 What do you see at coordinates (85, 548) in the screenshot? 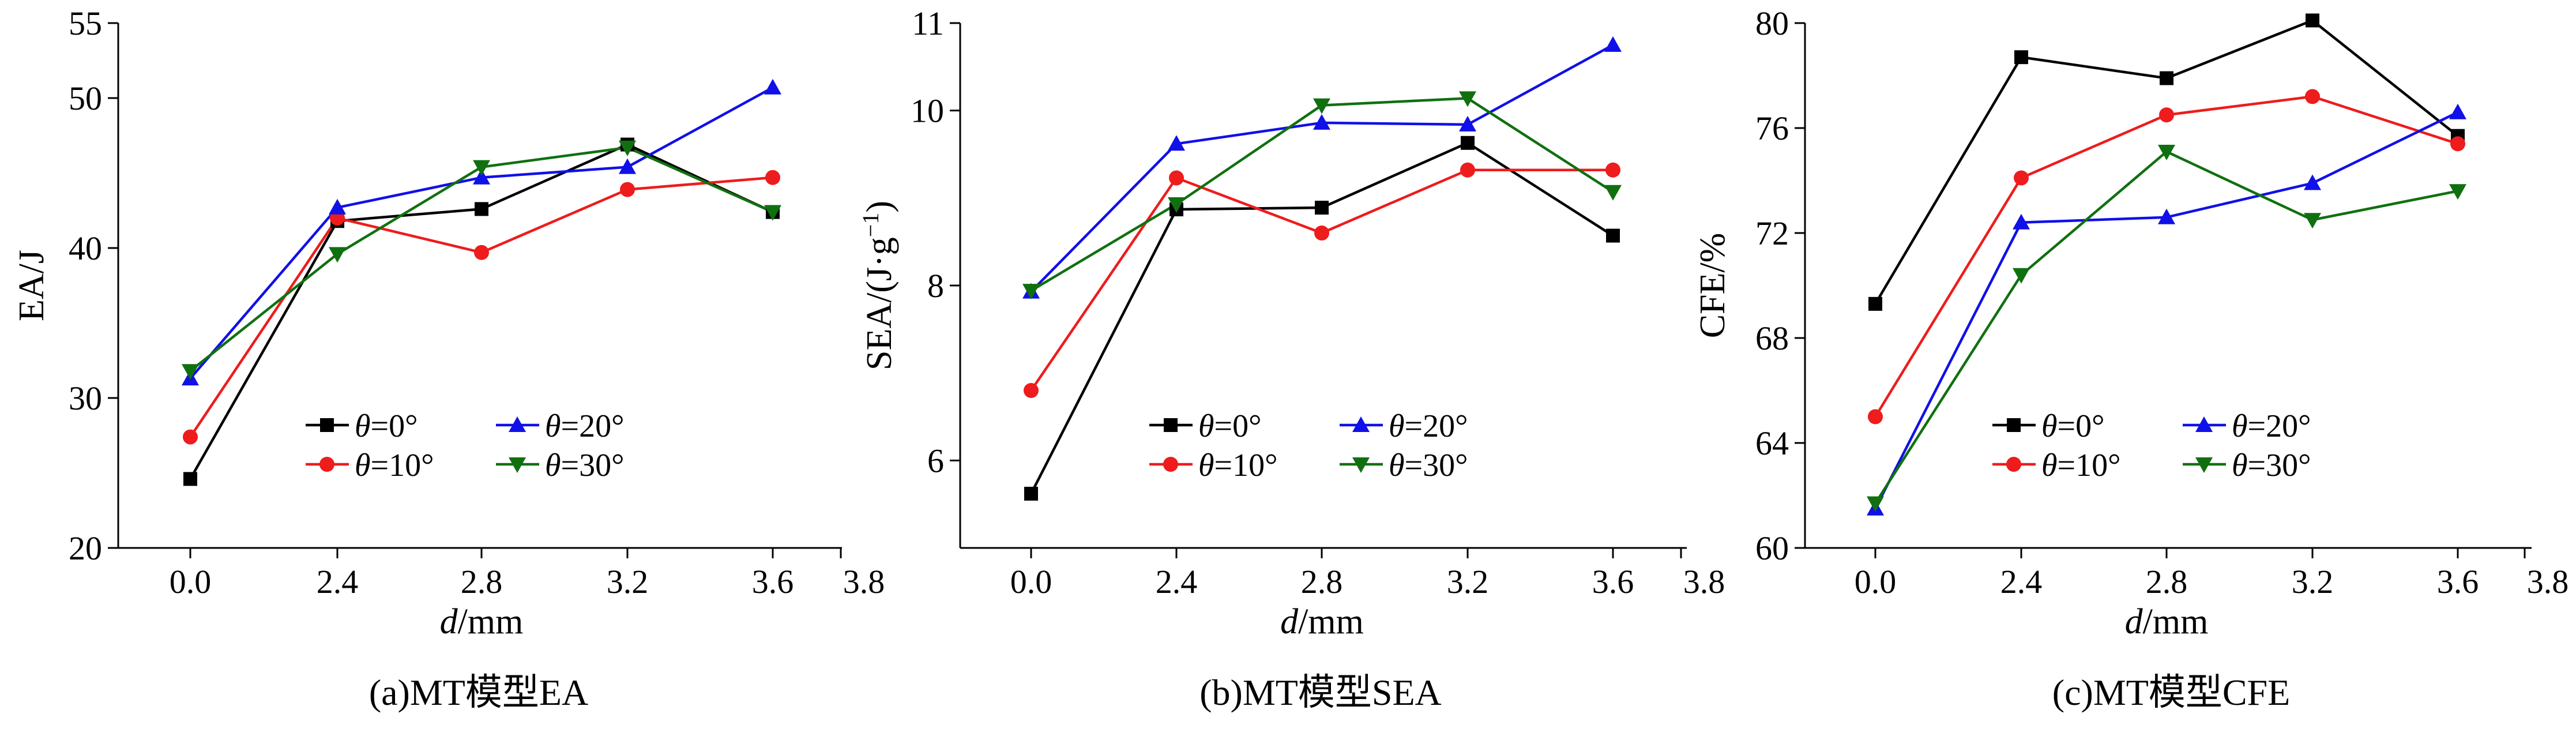
I see `y-tick-label: 20` at bounding box center [85, 548].